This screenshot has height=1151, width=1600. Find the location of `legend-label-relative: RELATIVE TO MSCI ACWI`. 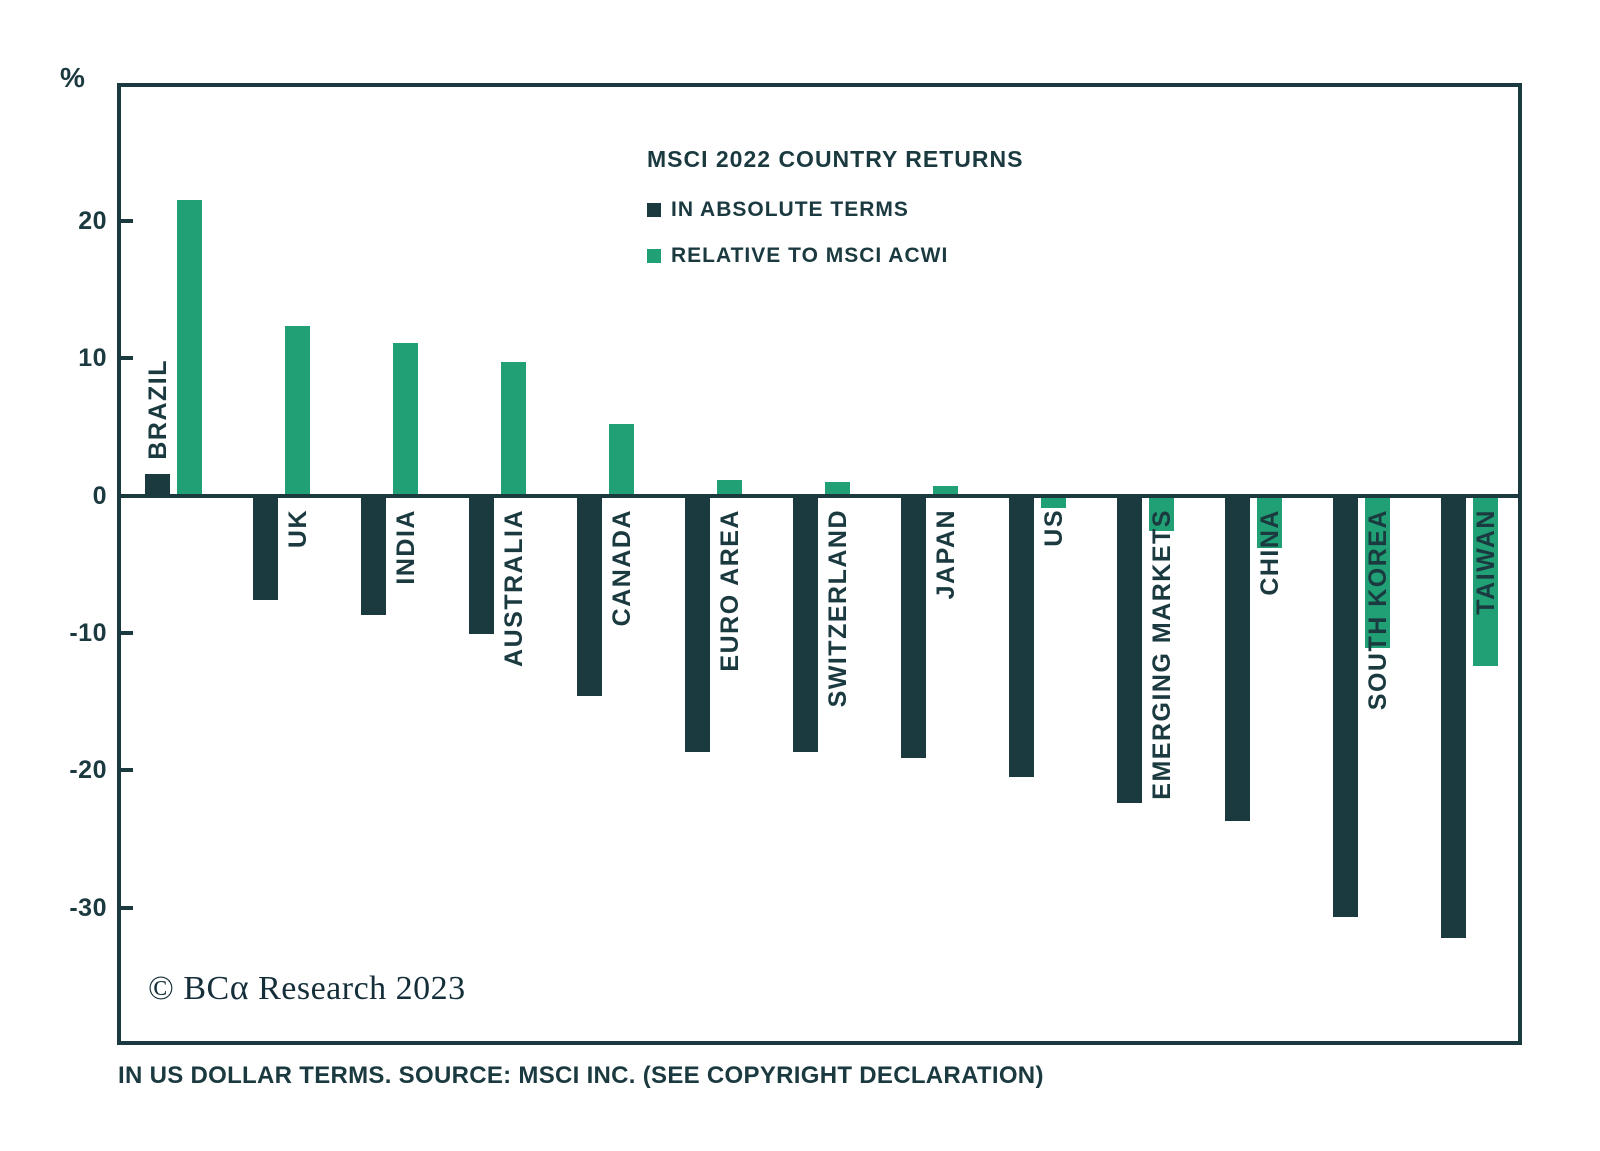

legend-label-relative: RELATIVE TO MSCI ACWI is located at coordinates (810, 255).